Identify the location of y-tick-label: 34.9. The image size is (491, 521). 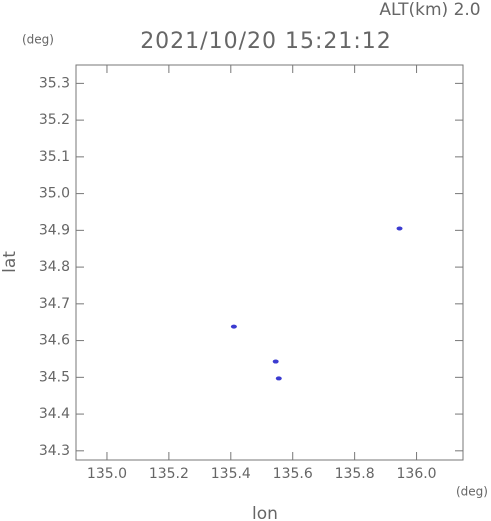
(54, 230).